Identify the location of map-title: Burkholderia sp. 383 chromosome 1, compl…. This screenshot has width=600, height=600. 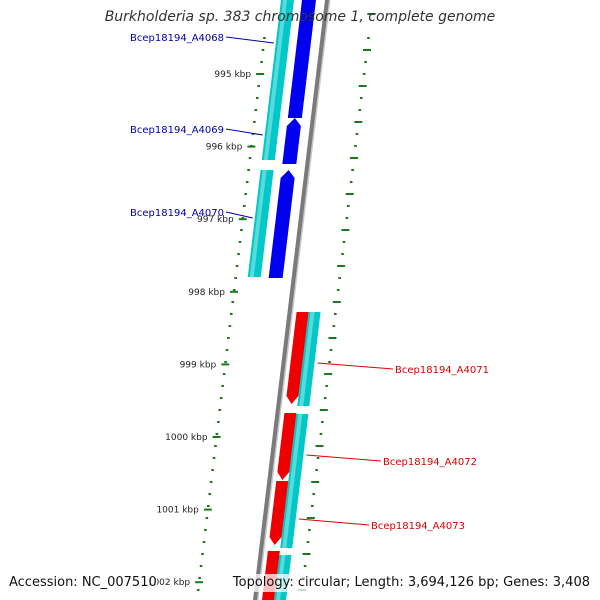
(300, 17).